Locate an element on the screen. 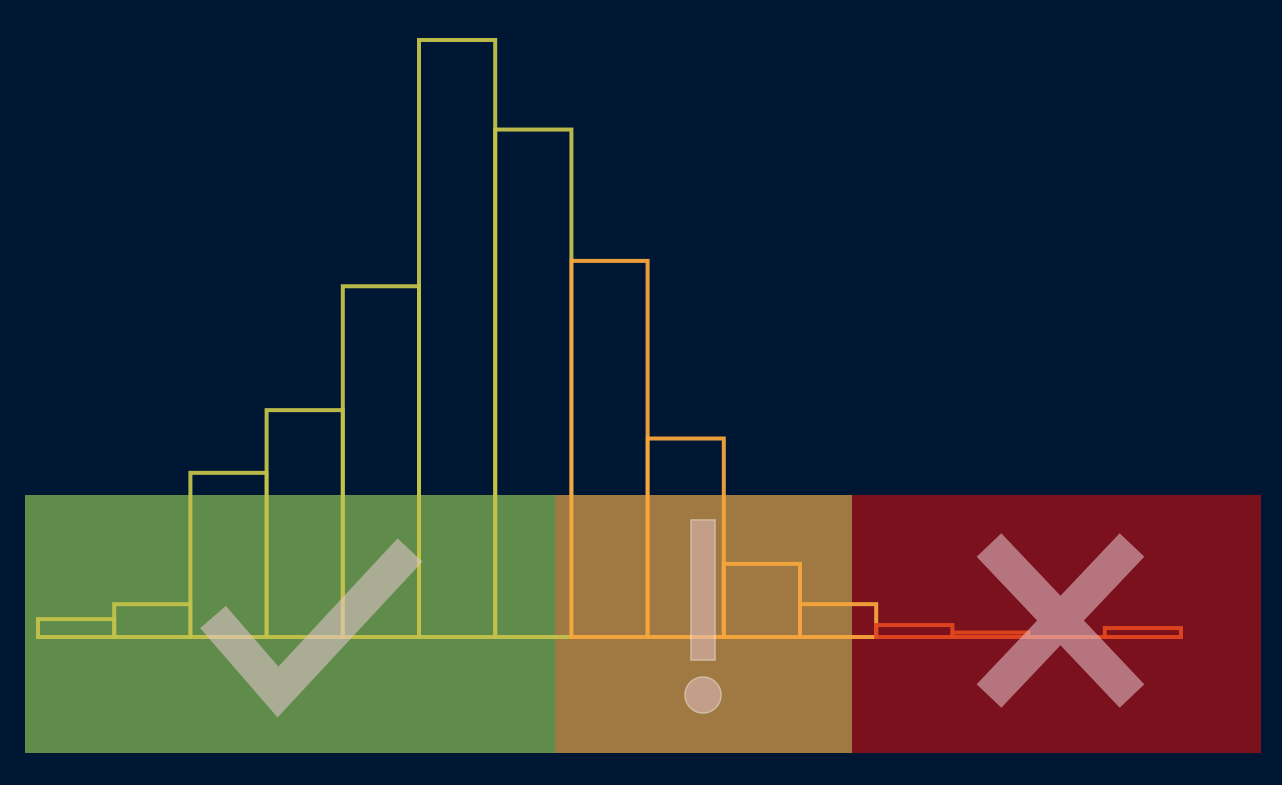 The height and width of the screenshot is (785, 1282). checkmark-icon is located at coordinates (311, 628).